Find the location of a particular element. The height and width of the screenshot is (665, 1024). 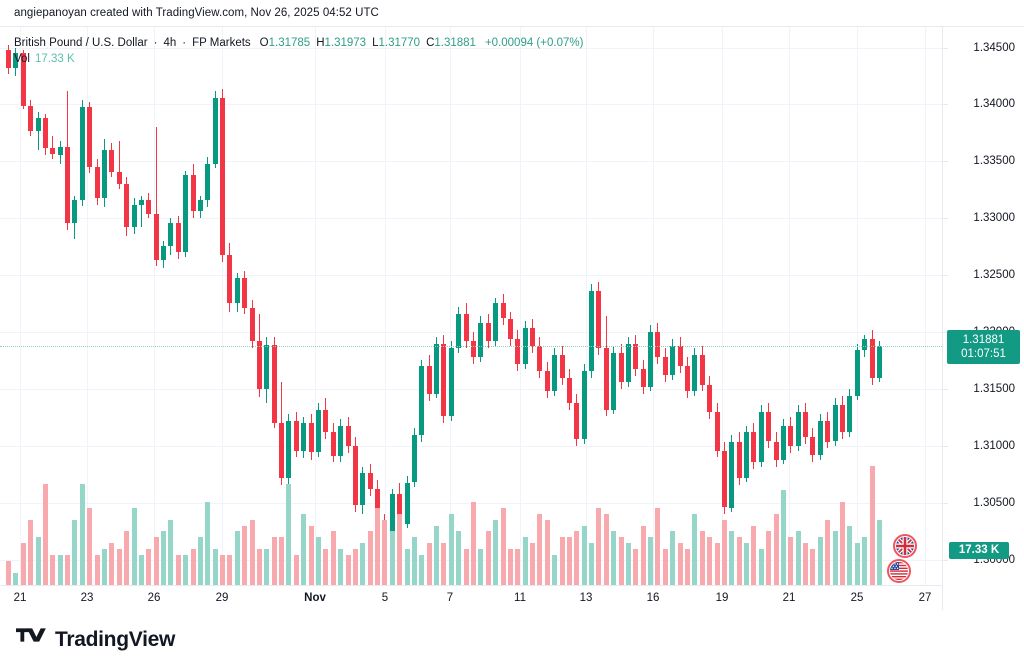

tradingview-logo: TradingView is located at coordinates (95, 640).